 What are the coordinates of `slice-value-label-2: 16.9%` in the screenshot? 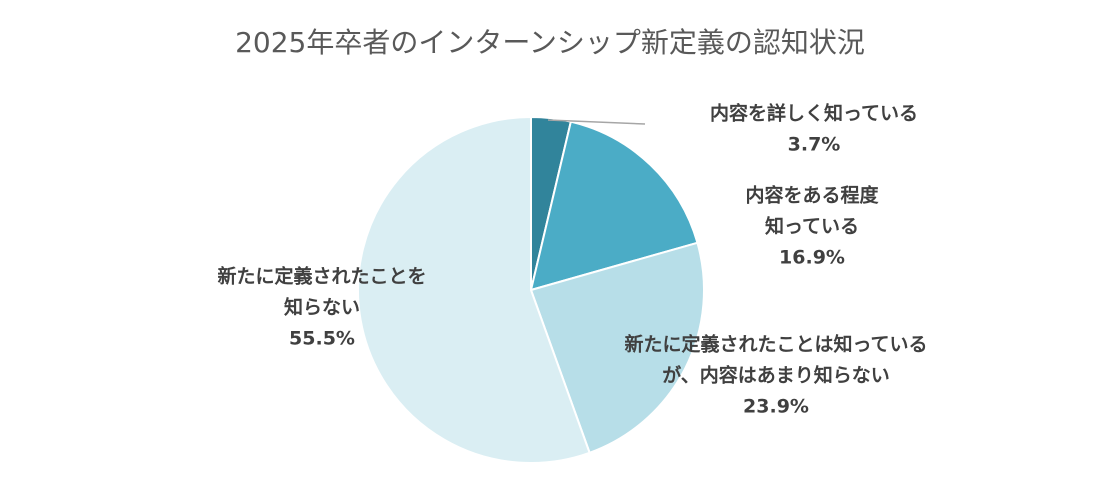 It's located at (812, 258).